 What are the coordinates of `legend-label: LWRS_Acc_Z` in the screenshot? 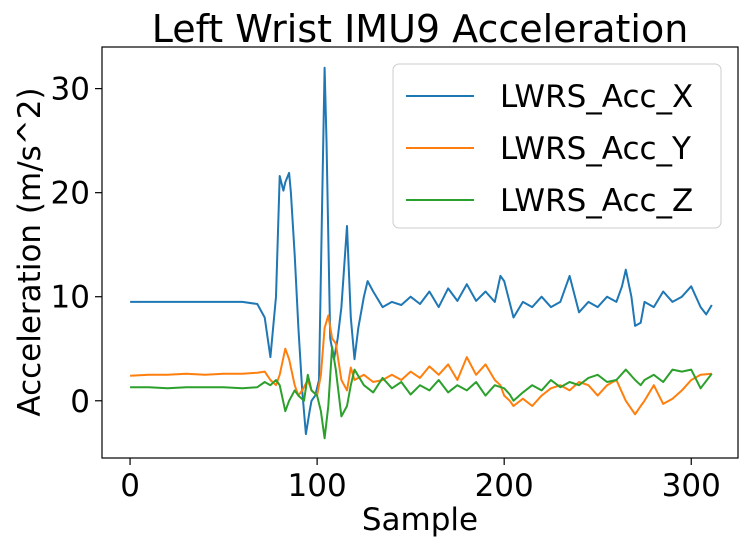 It's located at (596, 201).